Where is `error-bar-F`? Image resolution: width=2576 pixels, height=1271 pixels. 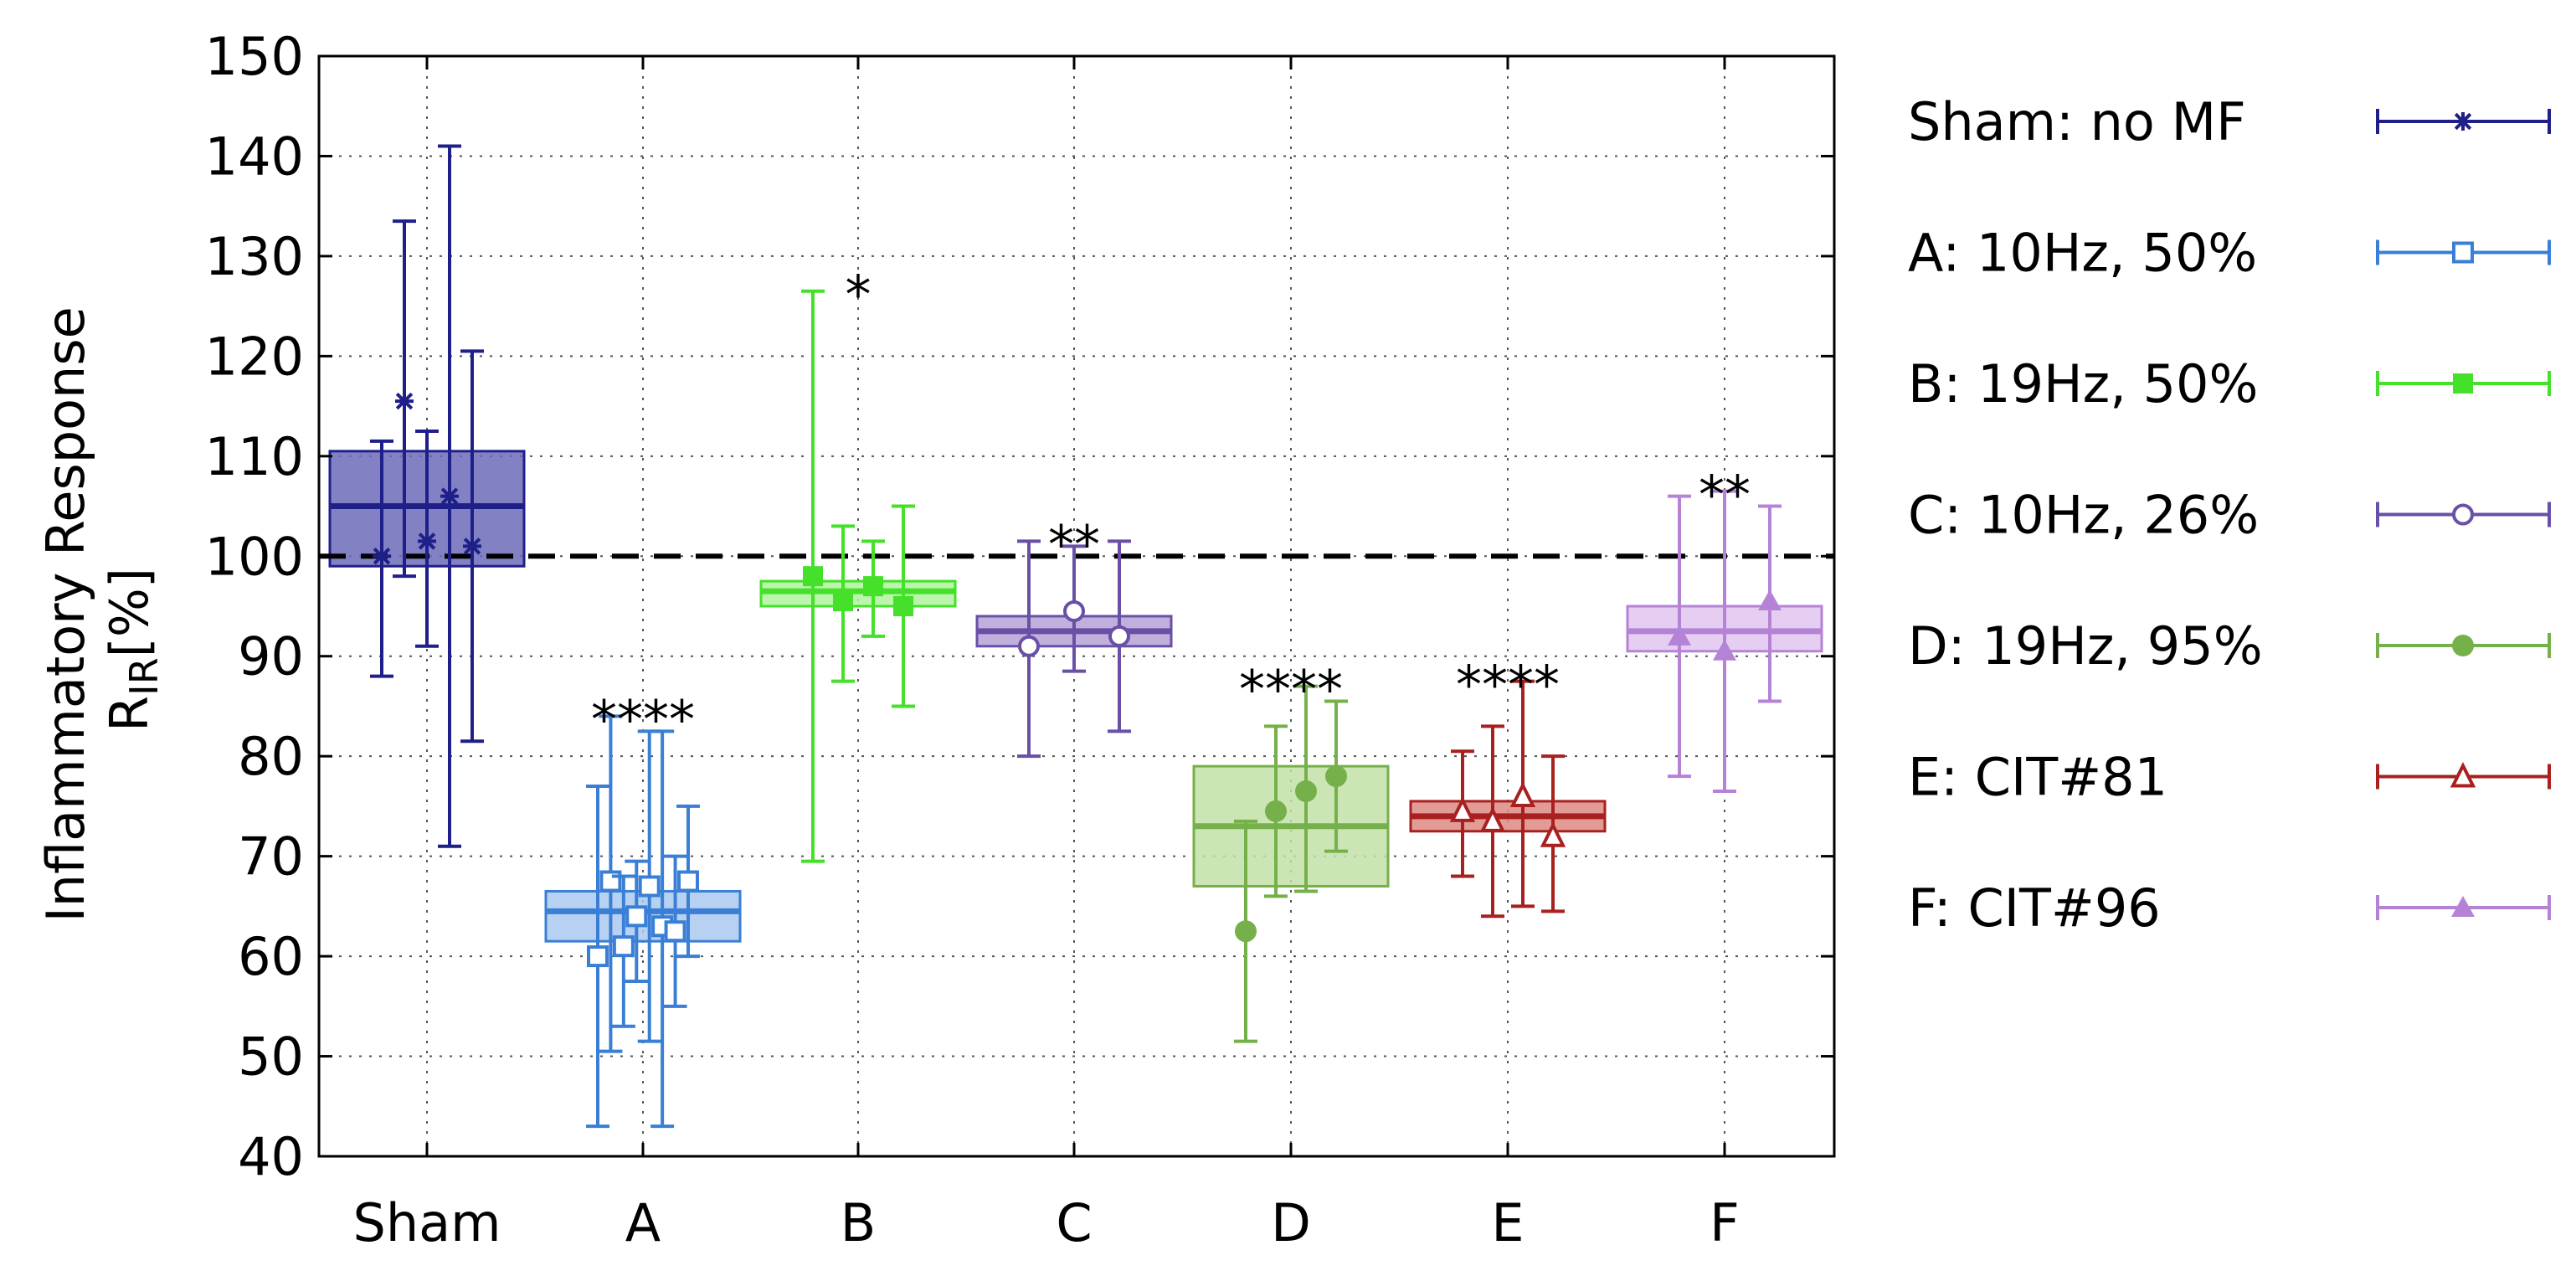 error-bar-F is located at coordinates (1679, 636).